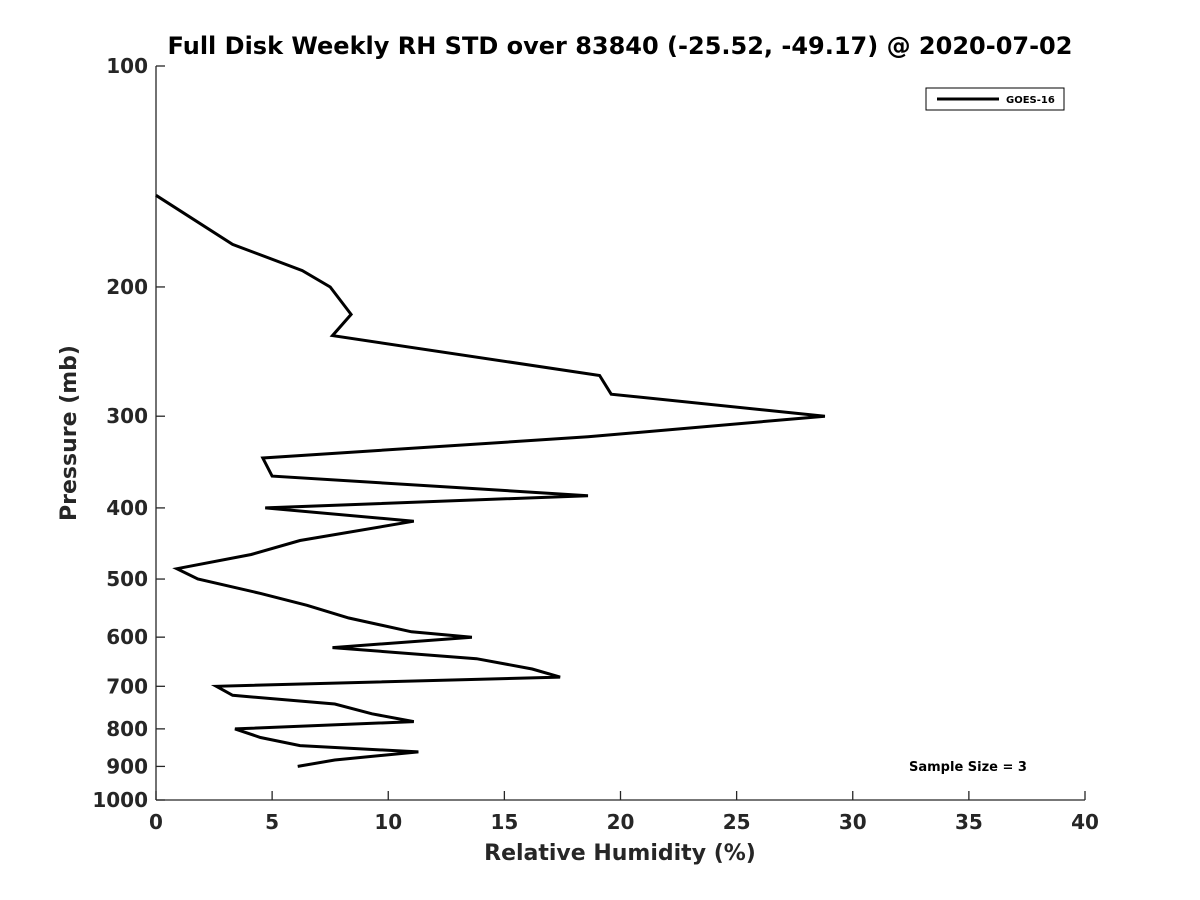 This screenshot has height=900, width=1200. Describe the element at coordinates (127, 416) in the screenshot. I see `y-tick-label: 300` at that location.